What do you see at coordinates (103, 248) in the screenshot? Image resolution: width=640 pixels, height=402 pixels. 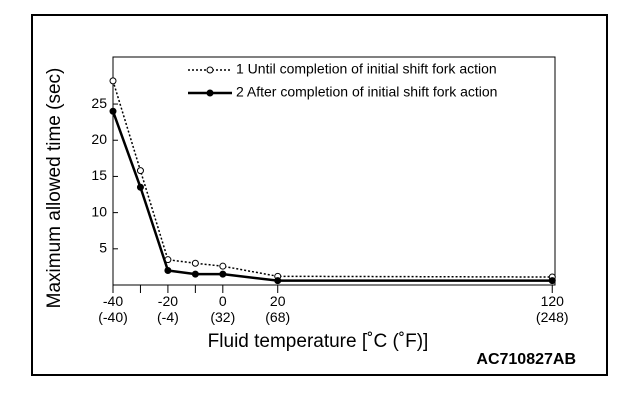 I see `y-tick-label: 5` at bounding box center [103, 248].